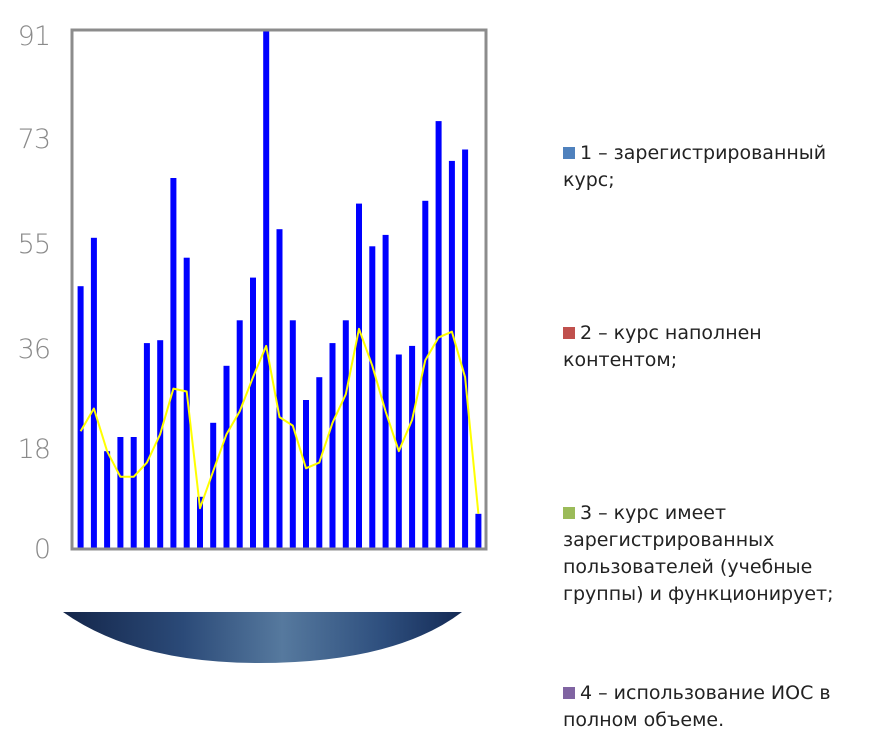  What do you see at coordinates (34, 139) in the screenshot?
I see `y-tick-label: 73` at bounding box center [34, 139].